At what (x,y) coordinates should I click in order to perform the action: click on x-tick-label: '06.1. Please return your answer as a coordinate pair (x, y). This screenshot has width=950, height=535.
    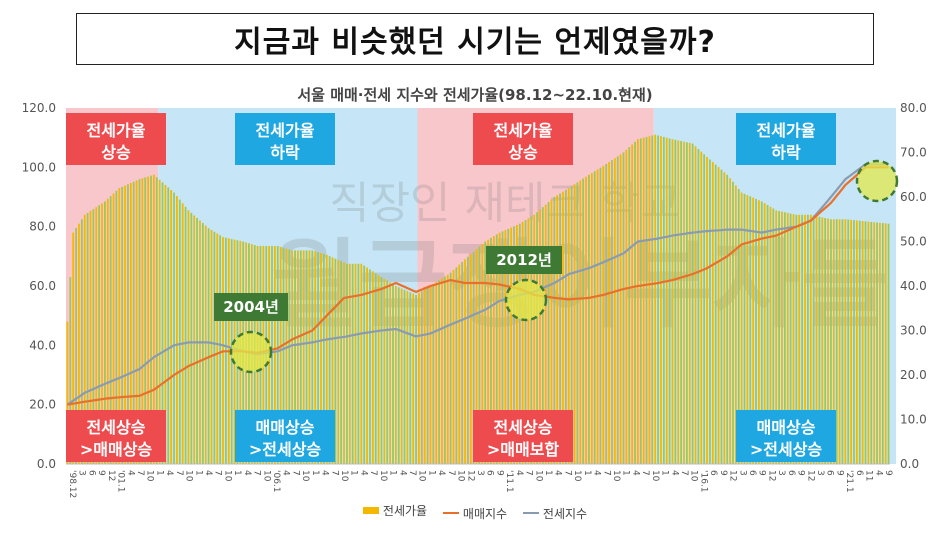
    Looking at the image, I should click on (276, 481).